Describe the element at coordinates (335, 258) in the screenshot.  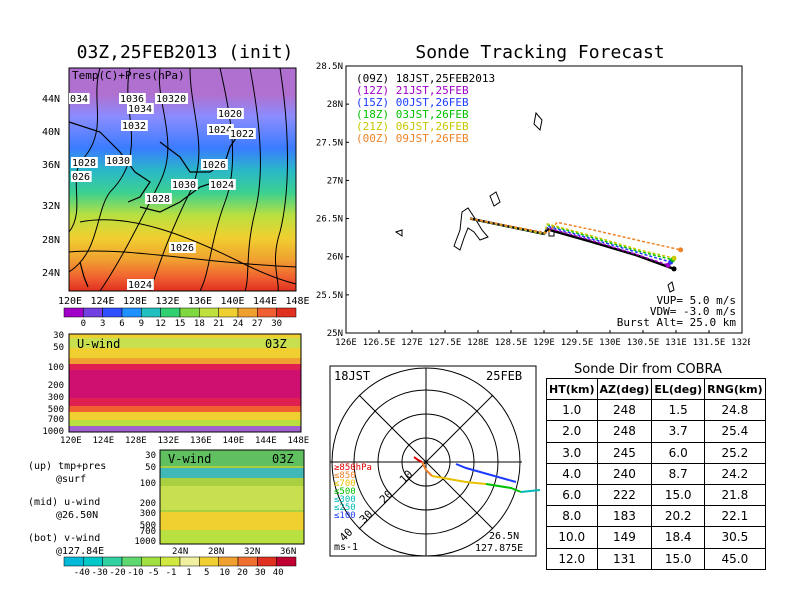
I see `track-y-tick: 26N` at that location.